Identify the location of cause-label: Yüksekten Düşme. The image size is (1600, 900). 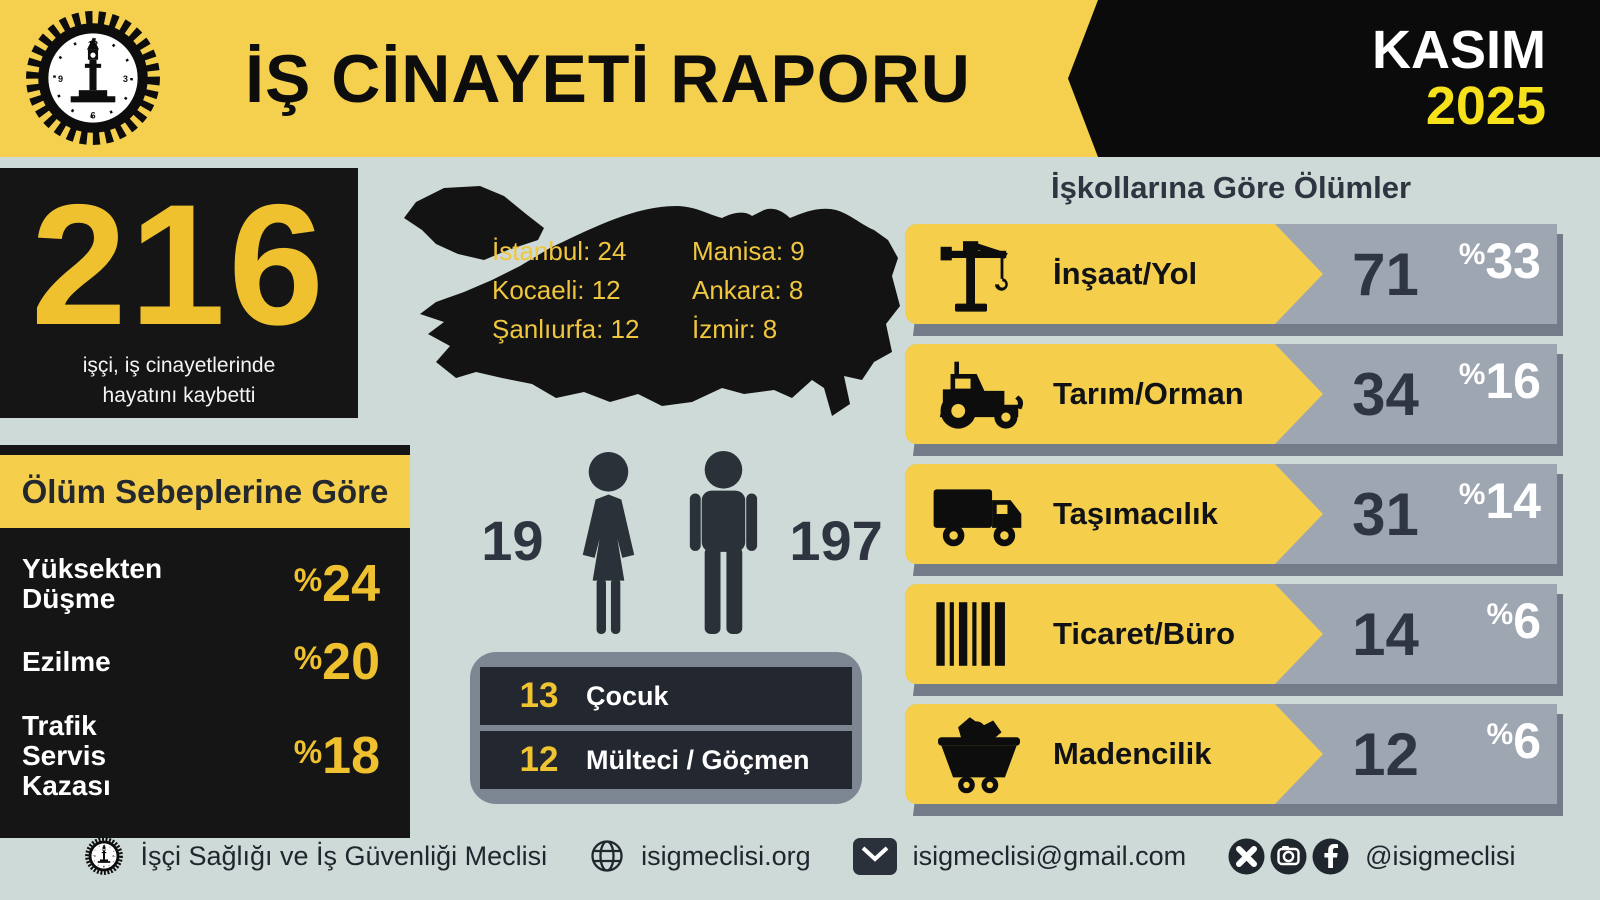
(92, 584).